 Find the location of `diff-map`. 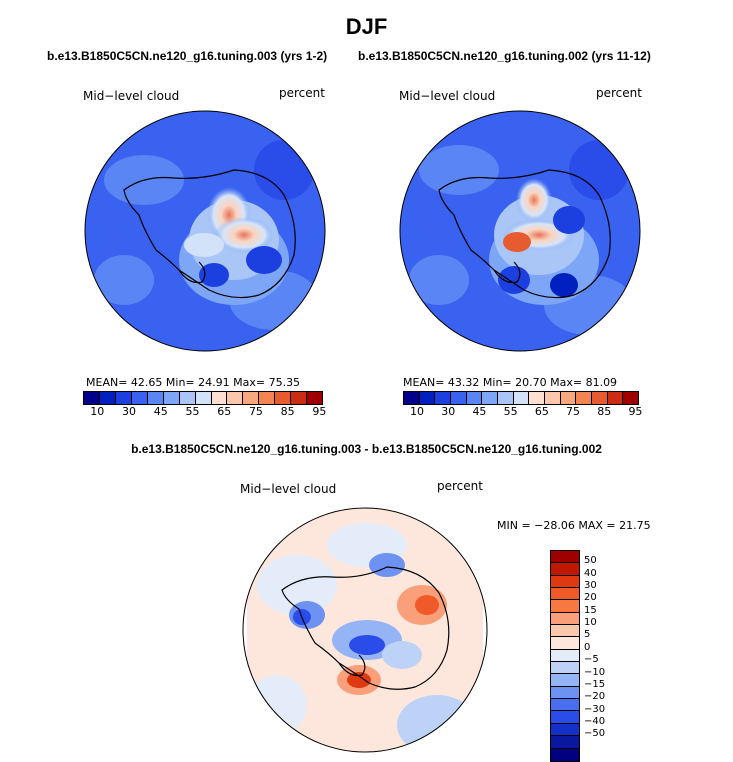

diff-map is located at coordinates (365, 630).